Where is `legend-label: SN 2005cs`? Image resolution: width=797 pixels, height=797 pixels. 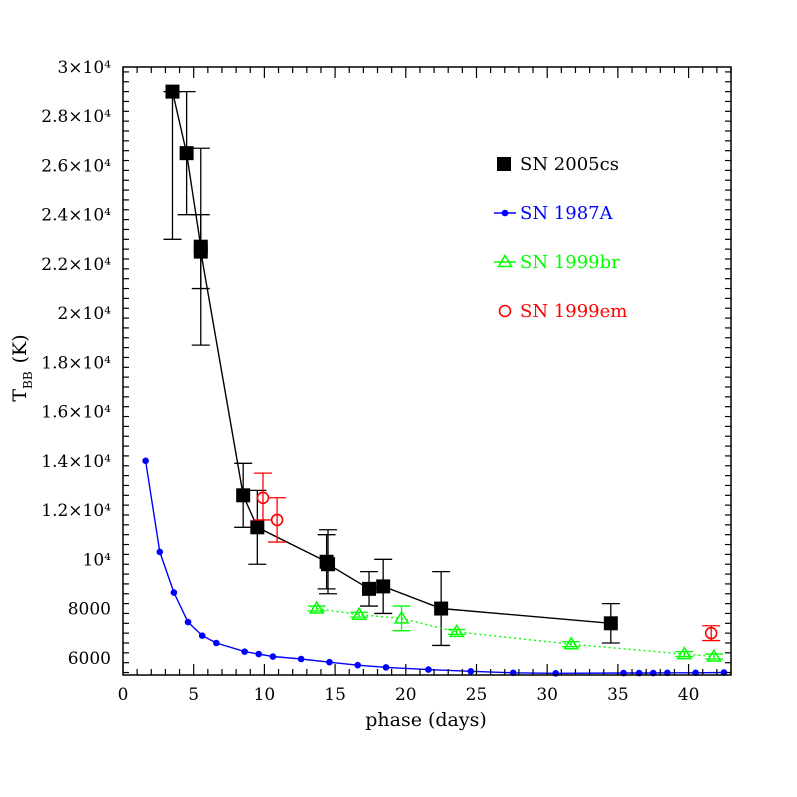 legend-label: SN 2005cs is located at coordinates (569, 164).